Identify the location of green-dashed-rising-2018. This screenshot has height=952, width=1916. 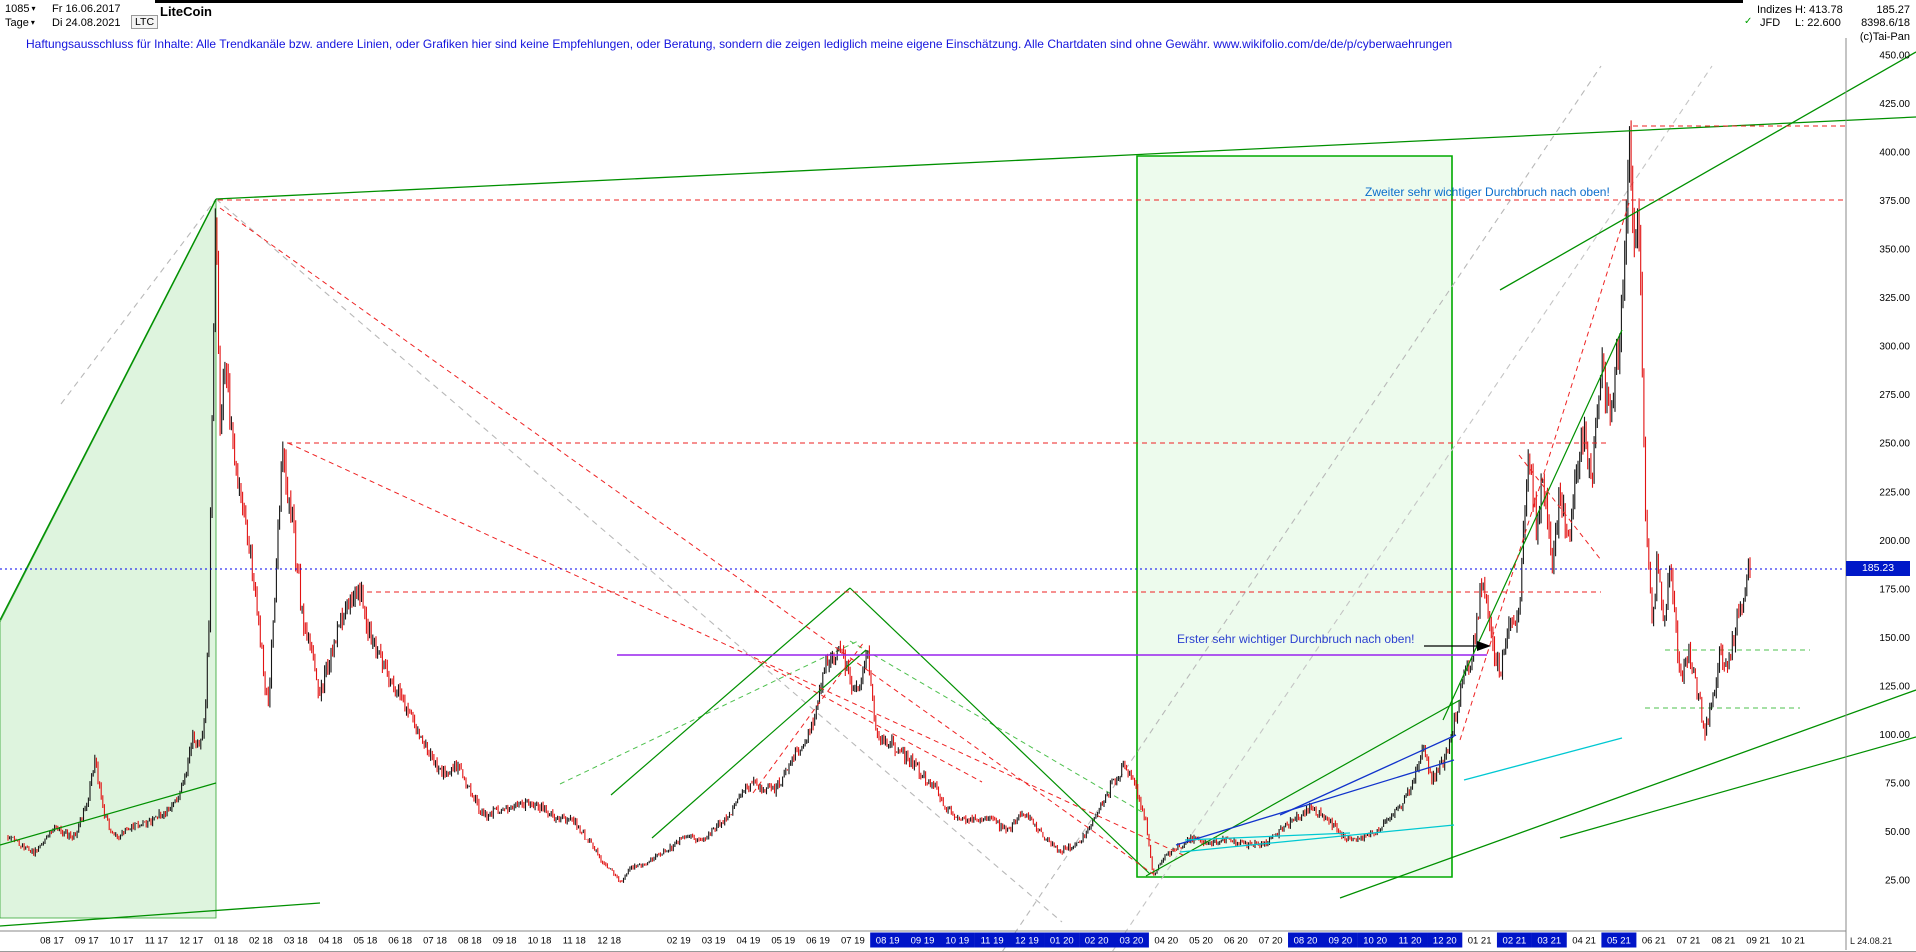
(709, 712).